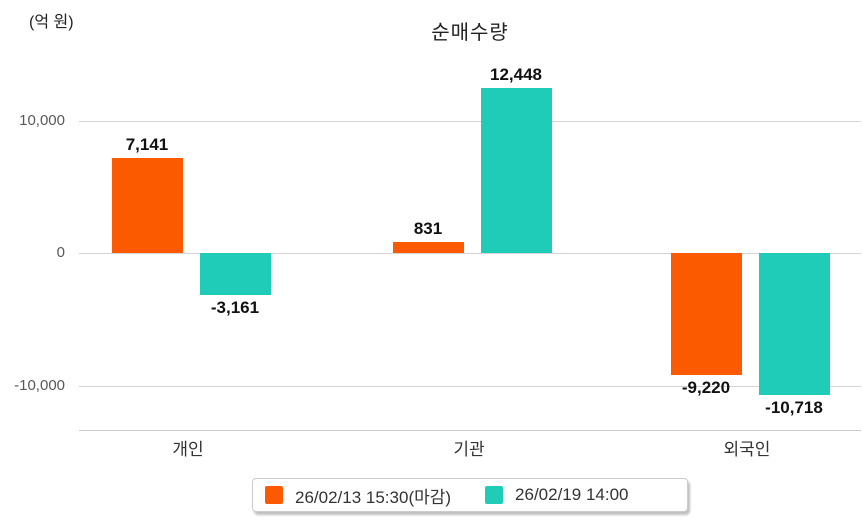 The height and width of the screenshot is (520, 863). What do you see at coordinates (373, 497) in the screenshot?
I see `series1-legend-label: 26/02/13 15:30(마감)` at bounding box center [373, 497].